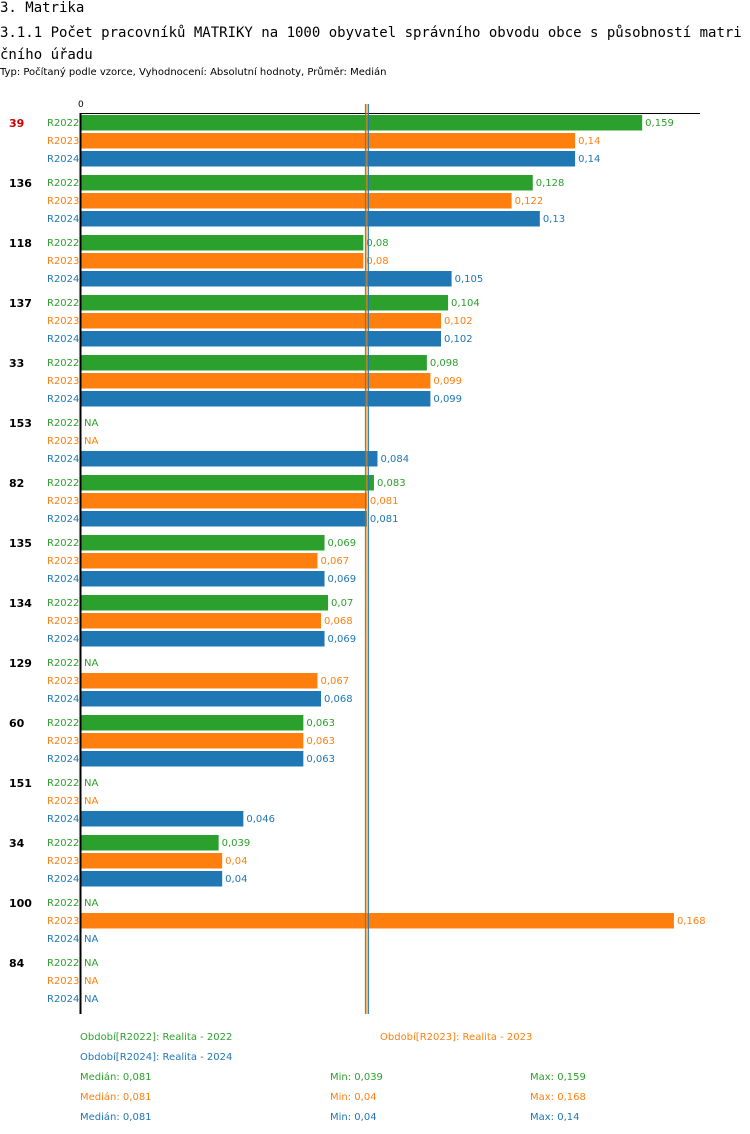 This screenshot has height=1134, width=750. Describe the element at coordinates (260, 819) in the screenshot. I see `data-label: 0,046` at that location.